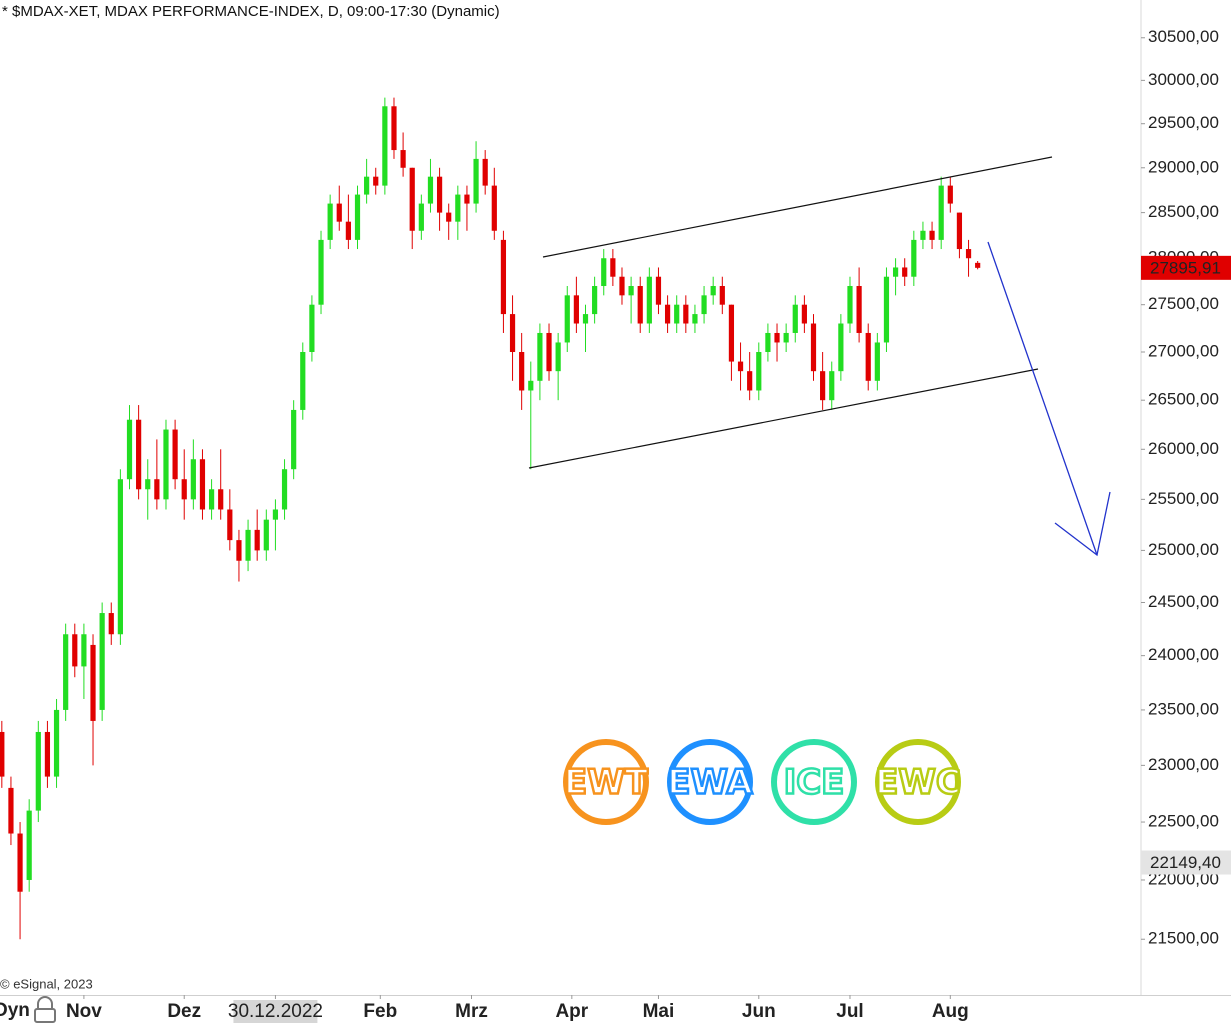 This screenshot has width=1231, height=1023. I want to click on channel-upper, so click(797, 207).